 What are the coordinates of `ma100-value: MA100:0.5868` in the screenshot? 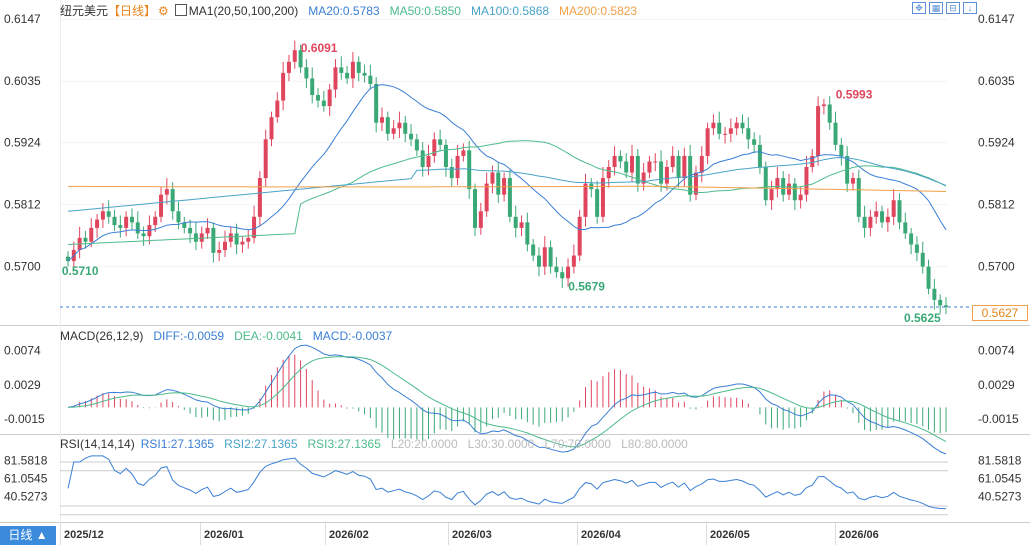 It's located at (510, 11).